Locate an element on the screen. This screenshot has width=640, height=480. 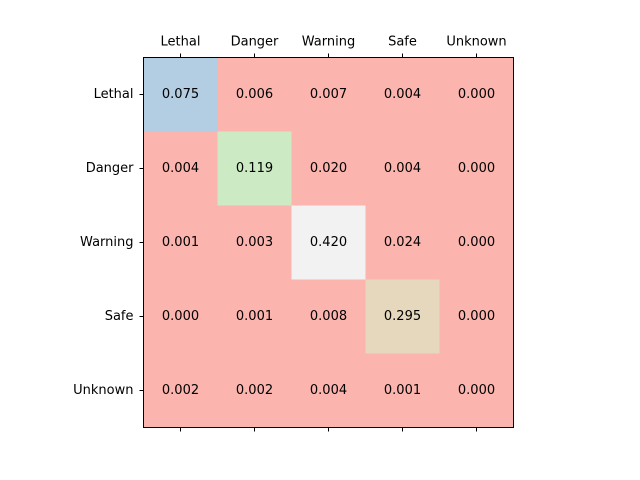
y-tick-label: Lethal is located at coordinates (114, 94).